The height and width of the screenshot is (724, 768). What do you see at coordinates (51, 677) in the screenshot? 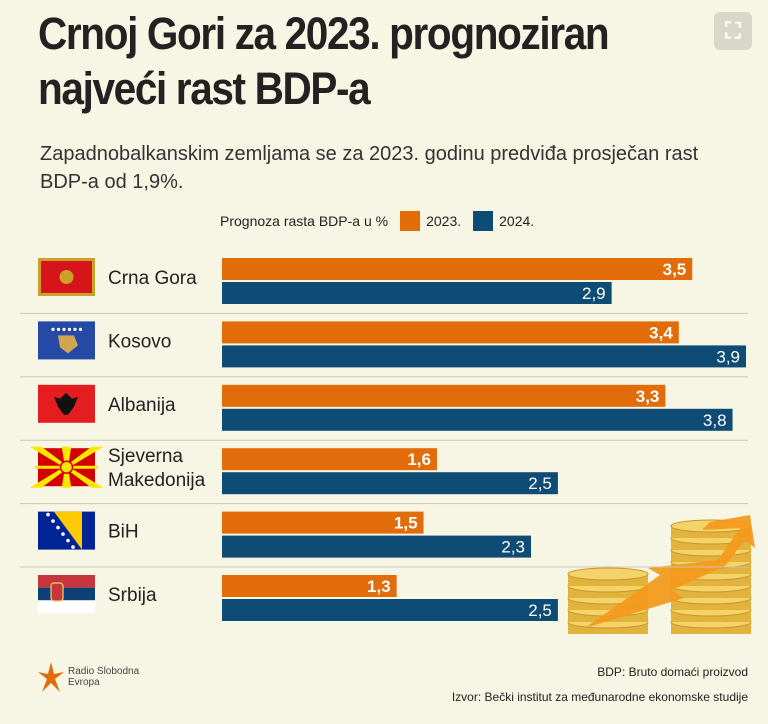
I see `rse-logo-icon` at bounding box center [51, 677].